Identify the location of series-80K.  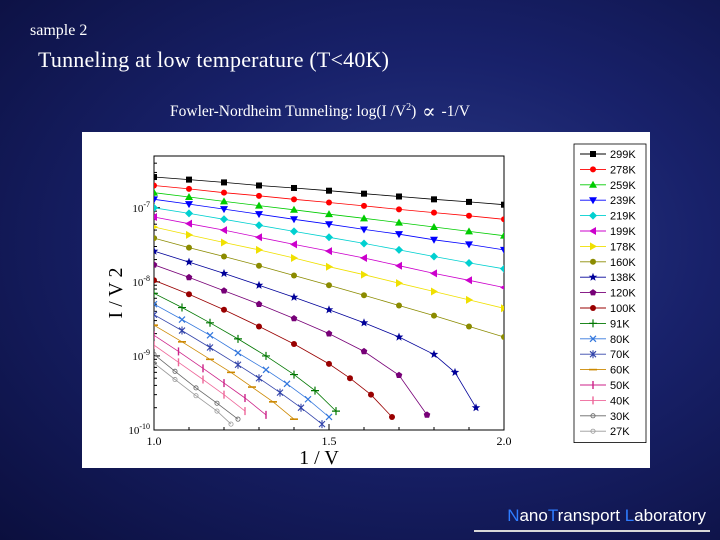
(243, 360).